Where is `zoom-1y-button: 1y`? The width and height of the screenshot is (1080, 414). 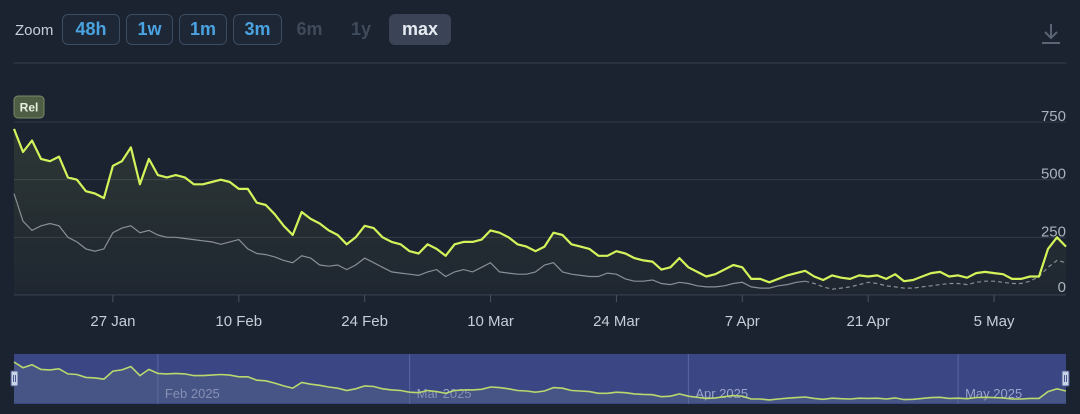
zoom-1y-button: 1y is located at coordinates (361, 29).